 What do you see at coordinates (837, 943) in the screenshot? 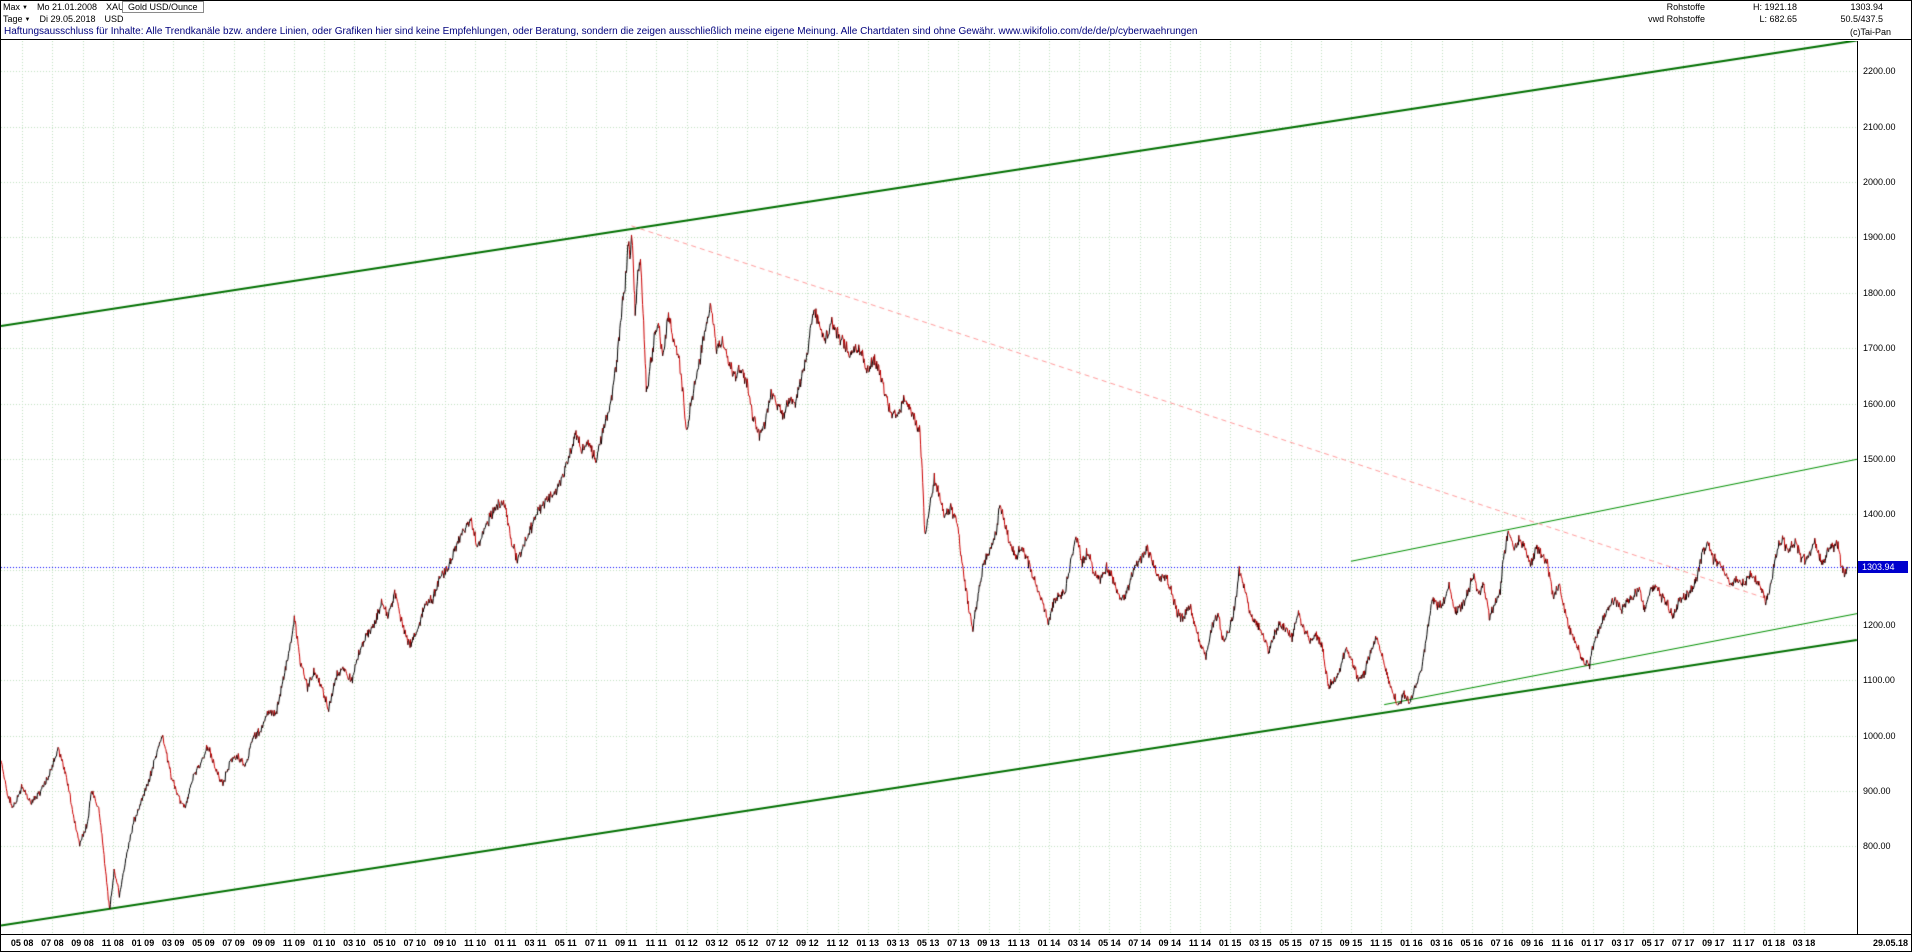
I see `x-axis-label: 11 12` at bounding box center [837, 943].